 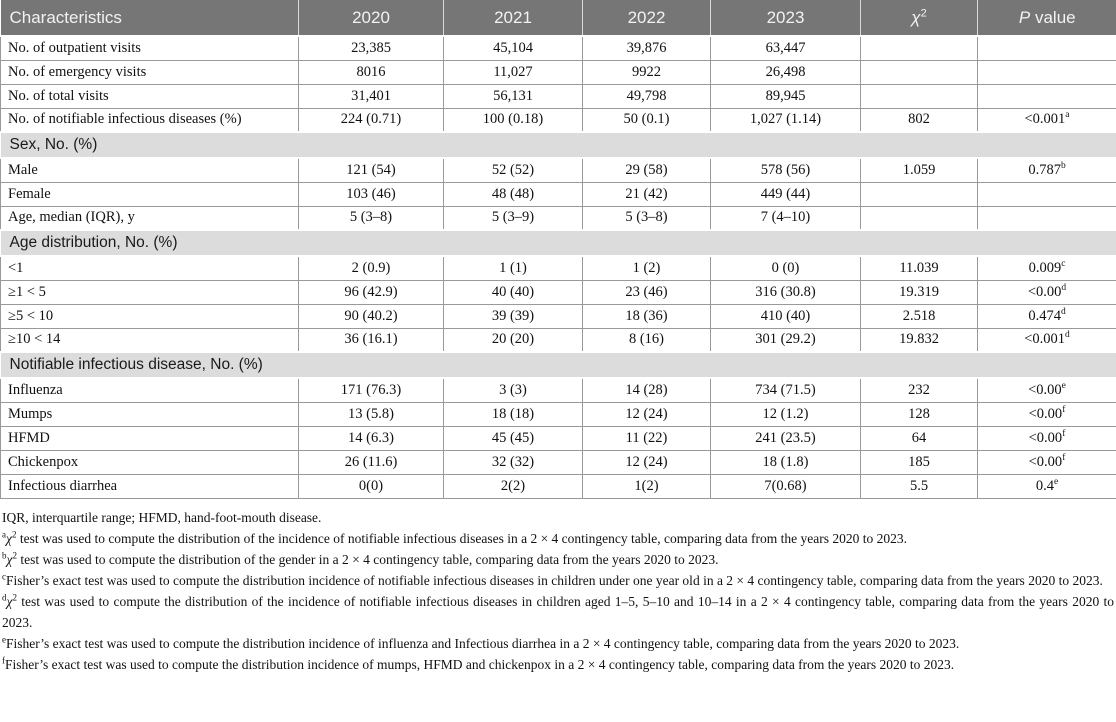 What do you see at coordinates (149, 438) in the screenshot?
I see `row-label: HFMD` at bounding box center [149, 438].